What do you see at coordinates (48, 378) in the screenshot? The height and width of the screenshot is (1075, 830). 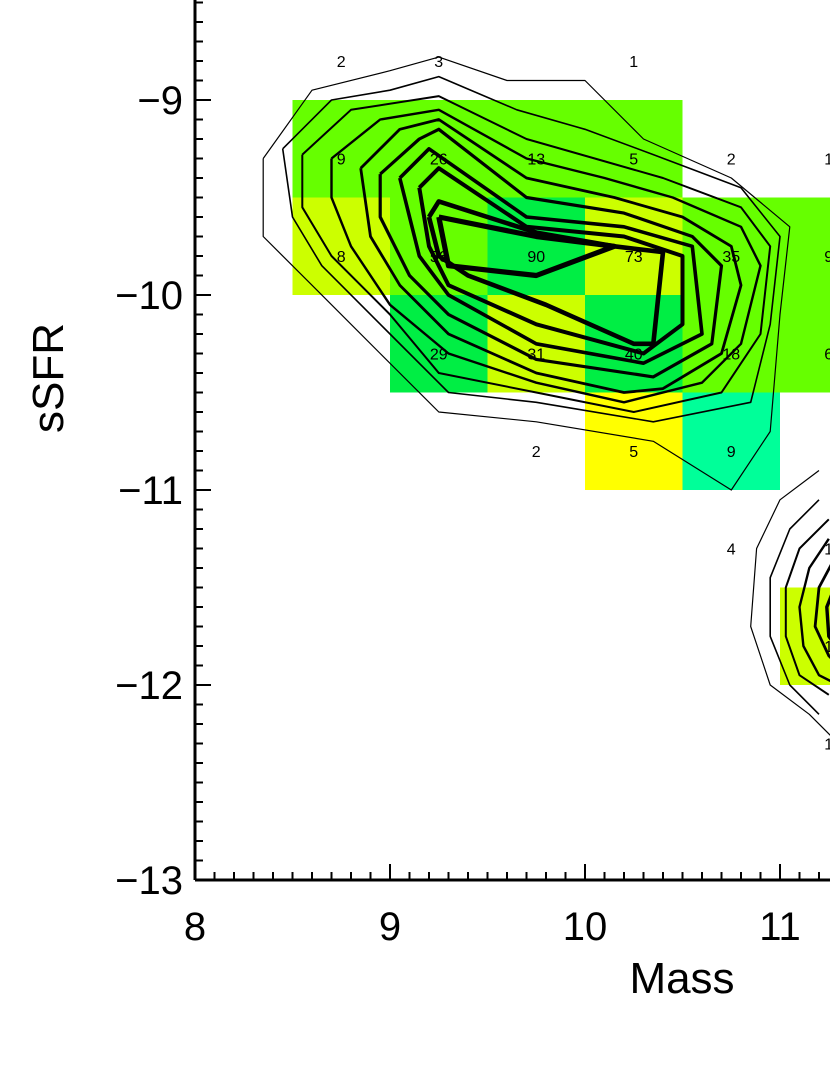 I see `y-axis-title: sSFR` at bounding box center [48, 378].